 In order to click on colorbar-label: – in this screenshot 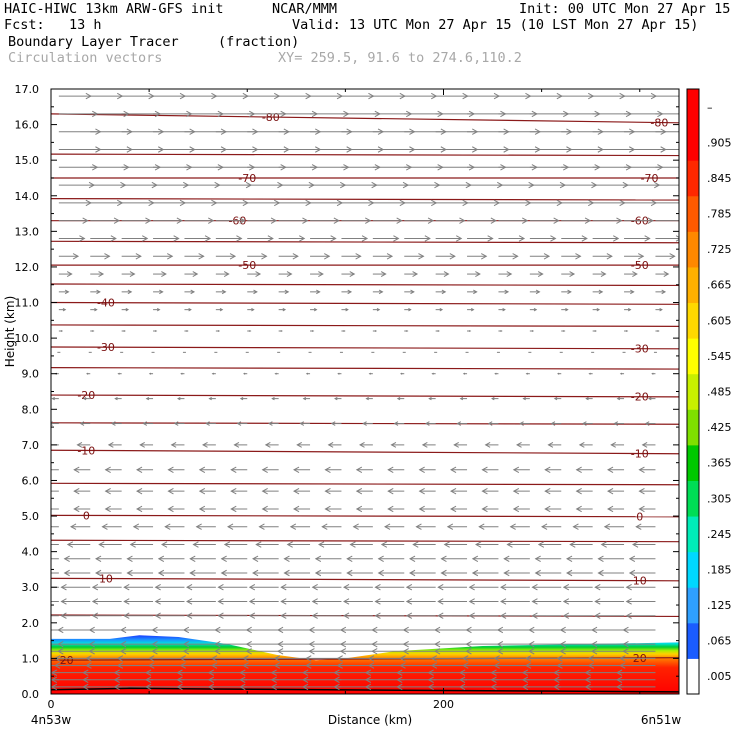, I will do `click(710, 107)`.